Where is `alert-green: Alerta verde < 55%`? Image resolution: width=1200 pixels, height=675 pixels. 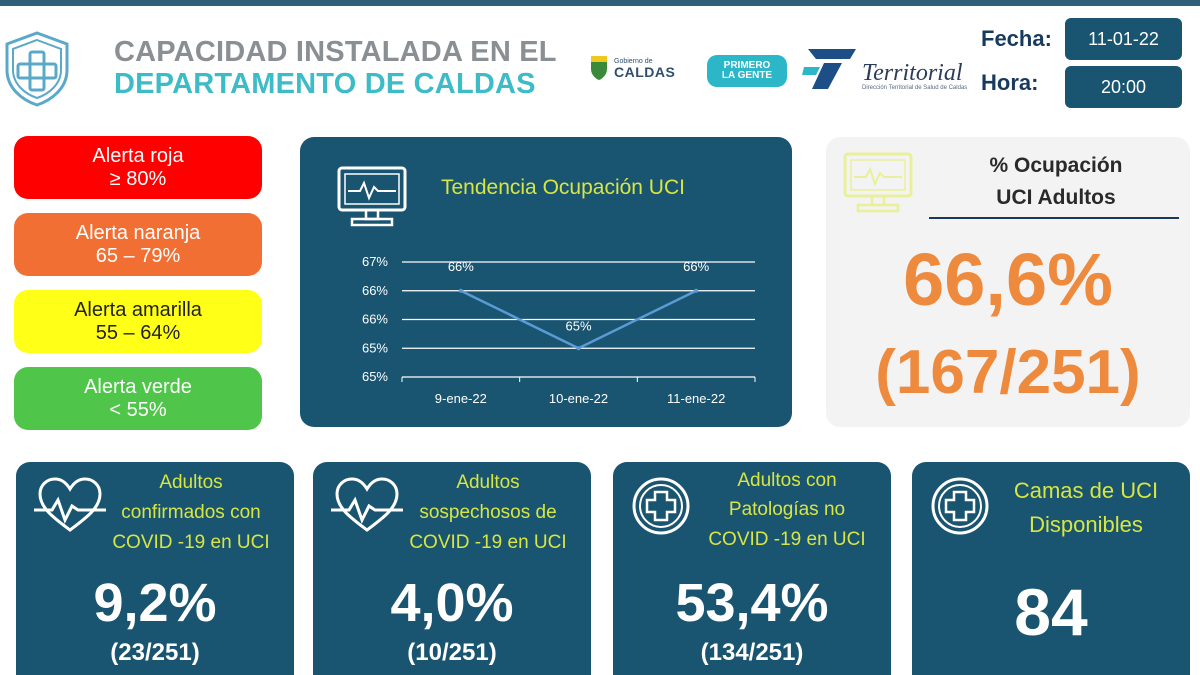
alert-green: Alerta verde < 55% is located at coordinates (138, 398).